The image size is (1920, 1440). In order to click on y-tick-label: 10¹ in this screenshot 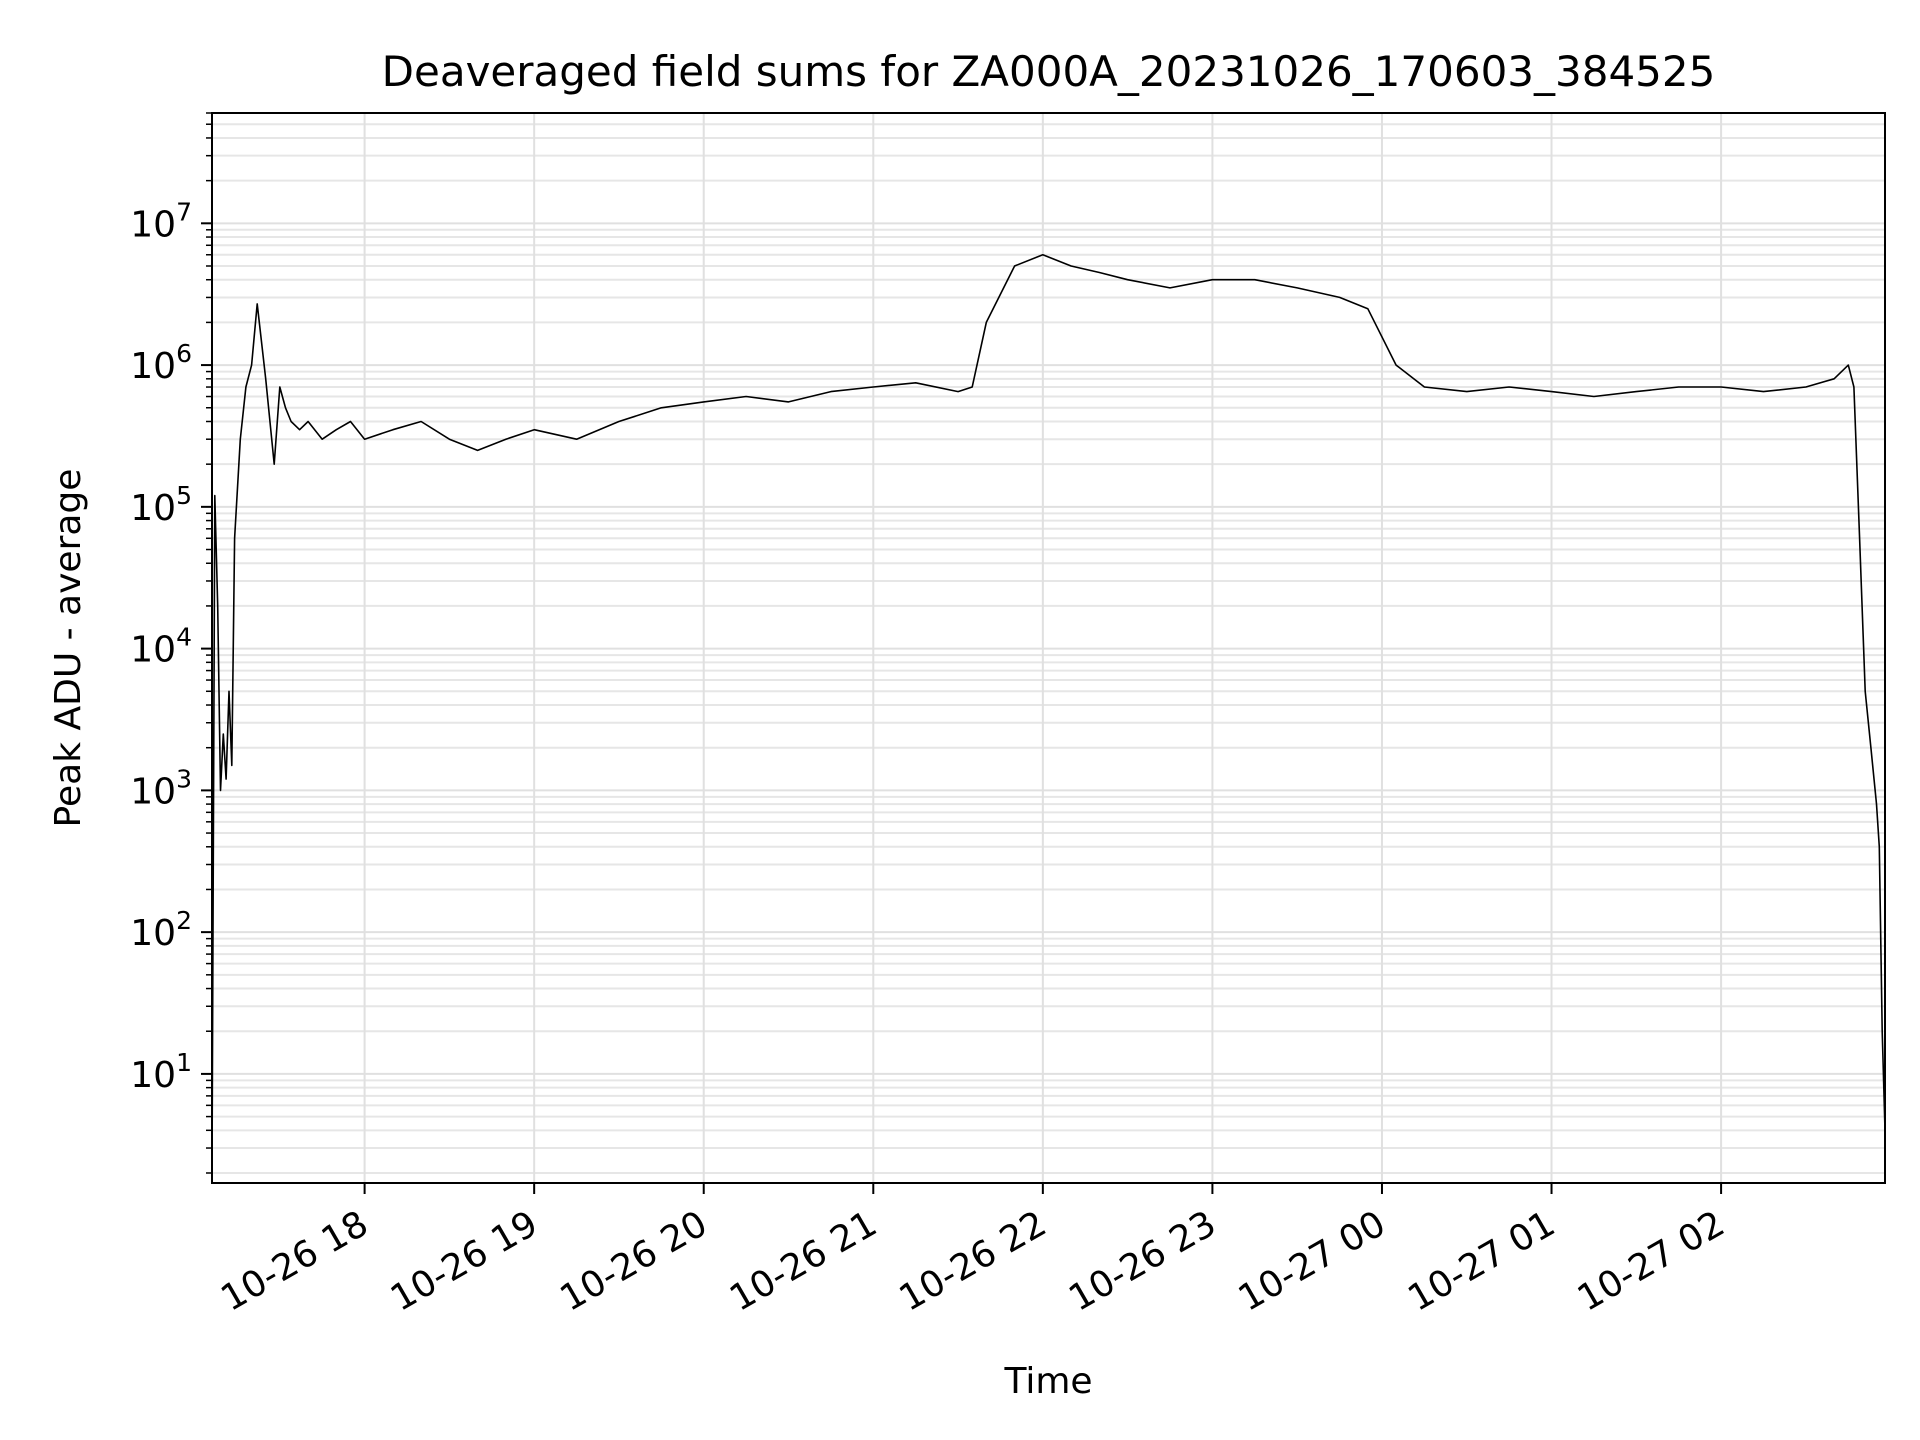, I will do `click(161, 1072)`.